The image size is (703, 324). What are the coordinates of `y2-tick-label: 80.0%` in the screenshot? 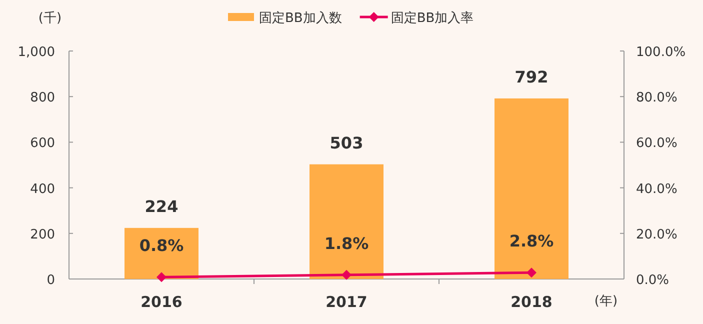 It's located at (657, 98).